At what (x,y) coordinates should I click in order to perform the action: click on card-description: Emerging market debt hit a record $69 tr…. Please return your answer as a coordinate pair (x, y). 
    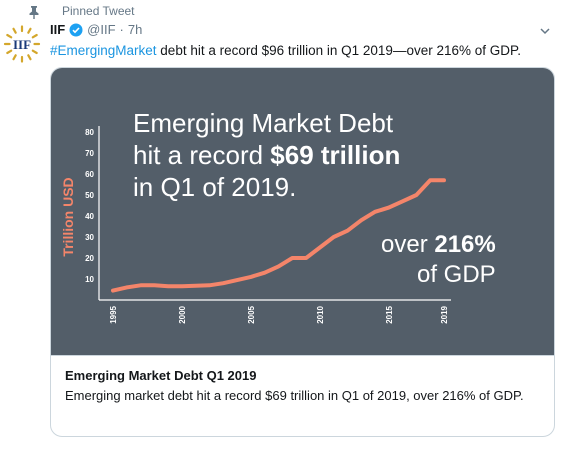
    Looking at the image, I should click on (294, 395).